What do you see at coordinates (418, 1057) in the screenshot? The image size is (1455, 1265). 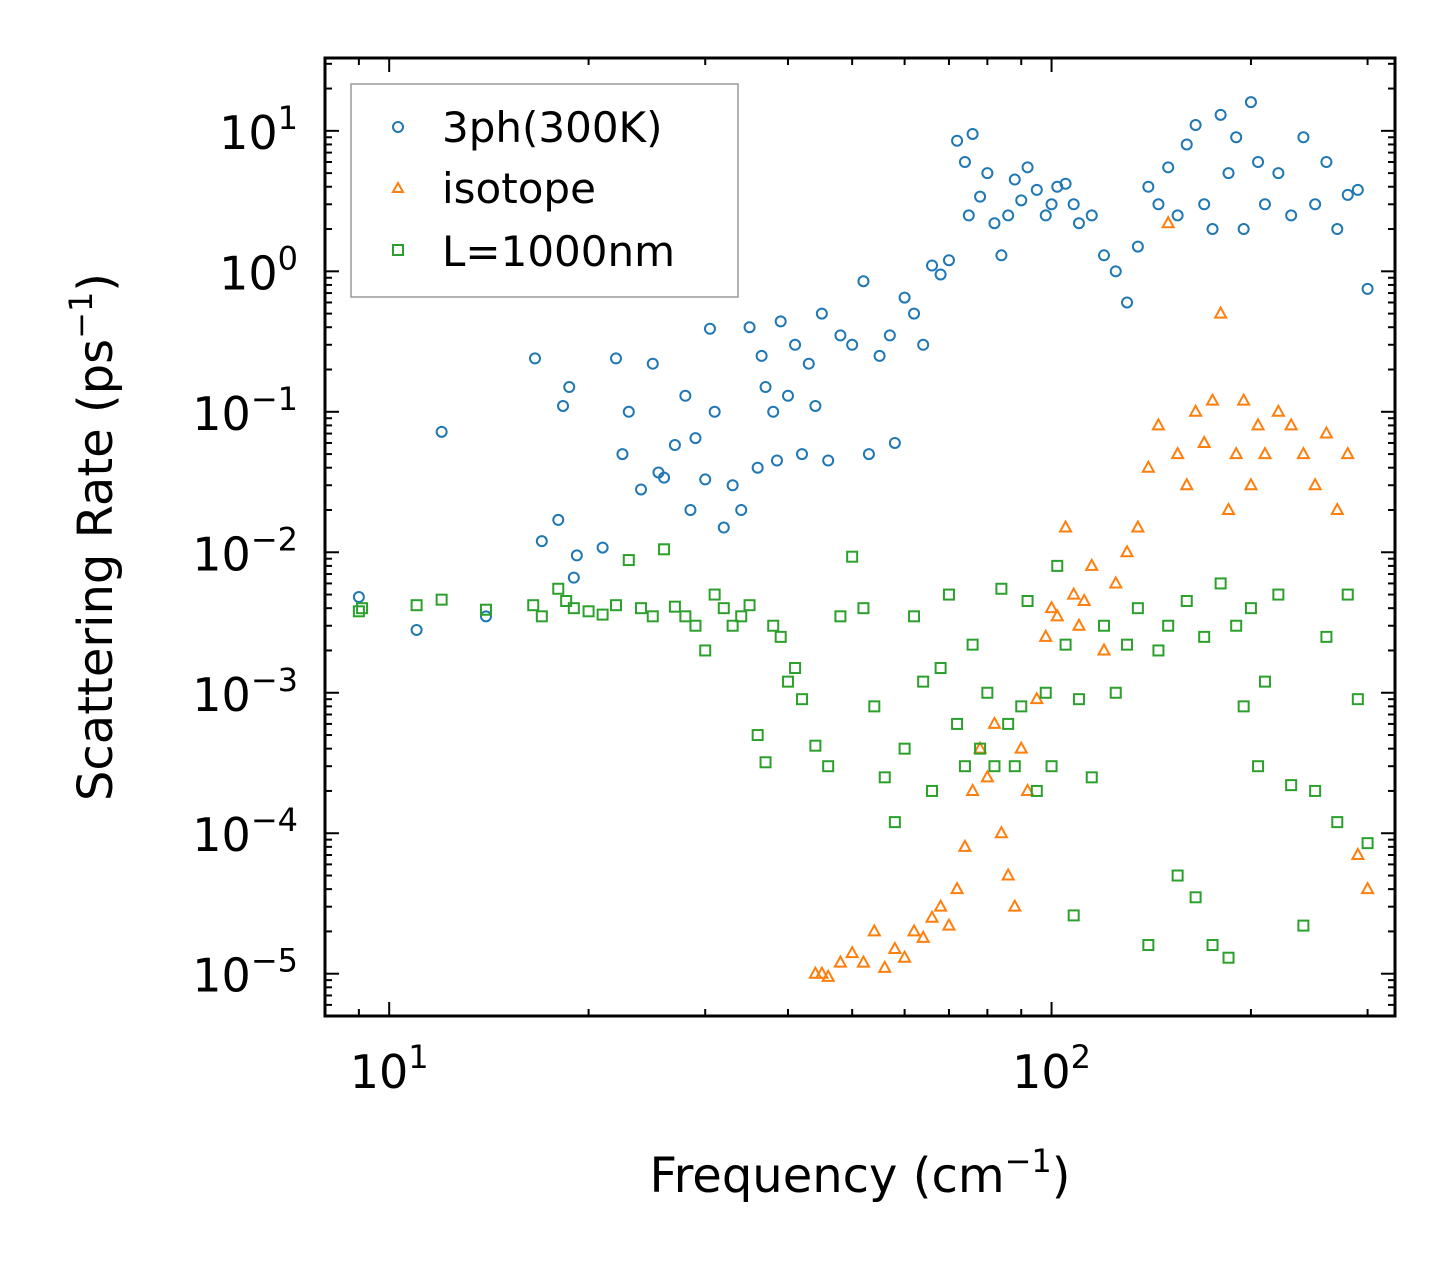 I see `x-tick-label-exp: 1` at bounding box center [418, 1057].